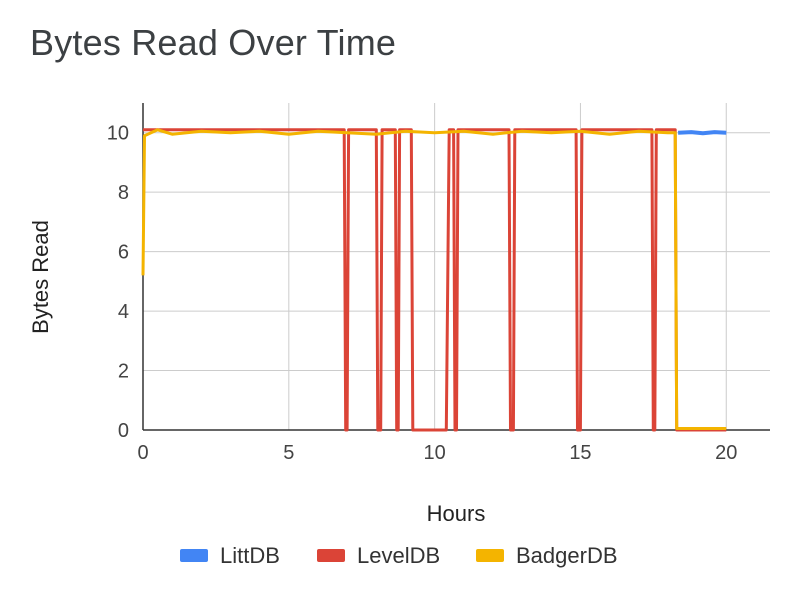 This screenshot has height=600, width=800. What do you see at coordinates (123, 372) in the screenshot?
I see `y-tick-label: 2` at bounding box center [123, 372].